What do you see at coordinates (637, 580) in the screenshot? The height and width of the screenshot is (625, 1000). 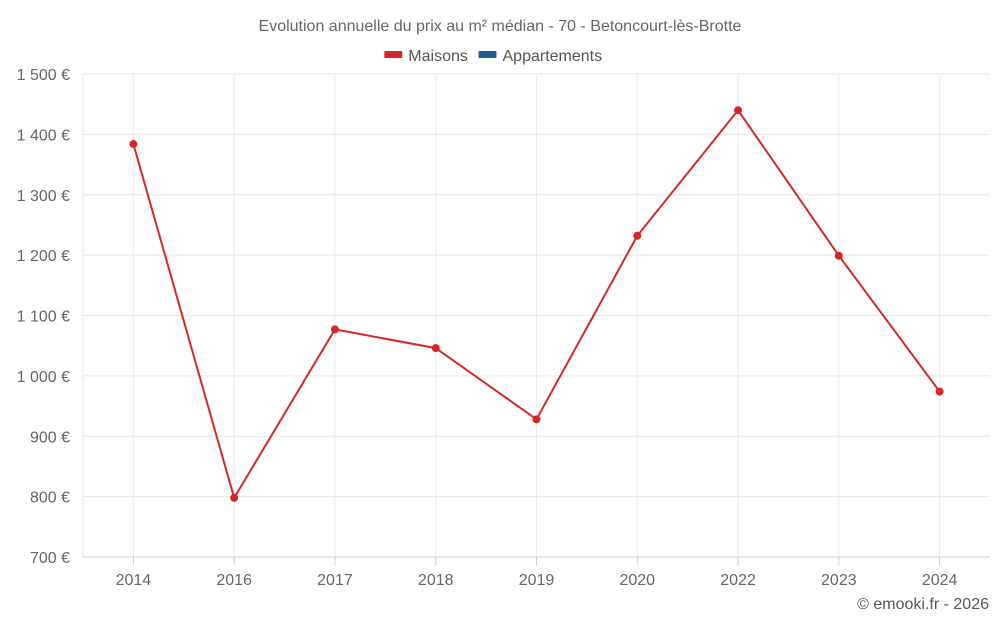 I see `x-tick-label: 2020` at bounding box center [637, 580].